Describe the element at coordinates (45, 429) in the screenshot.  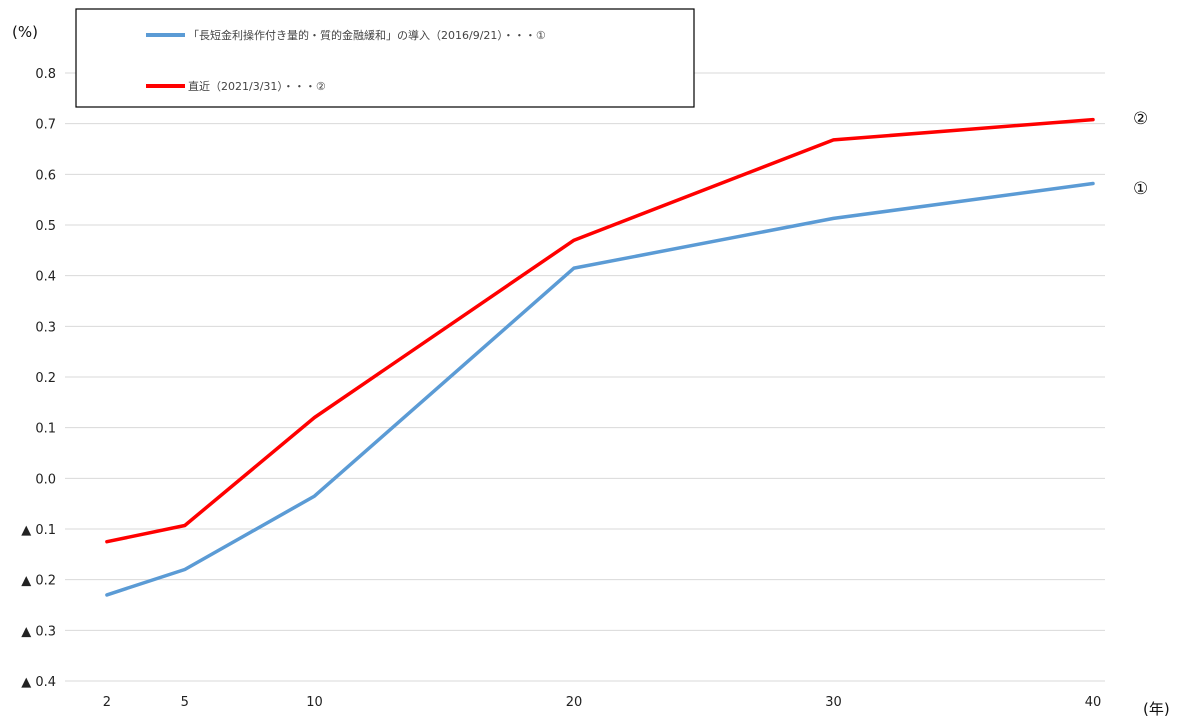
I see `y-tick-label: 0.1` at that location.